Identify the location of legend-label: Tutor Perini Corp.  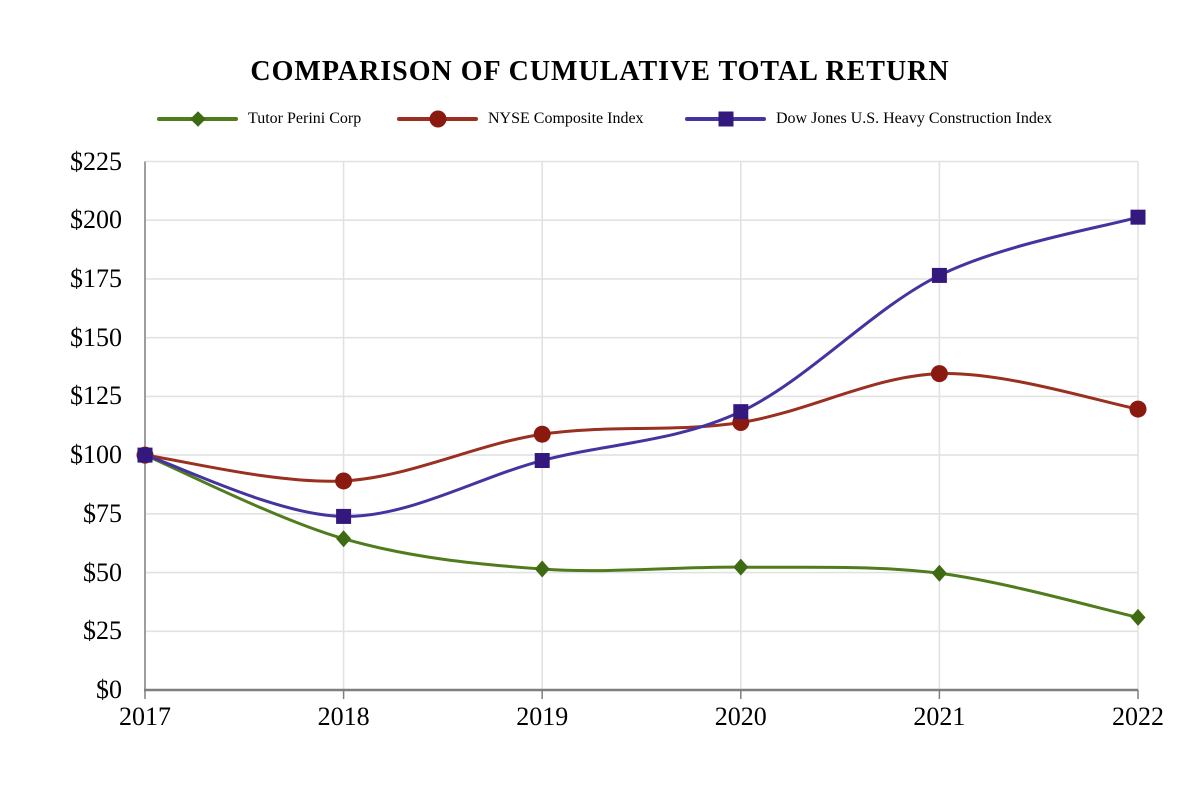
(305, 118).